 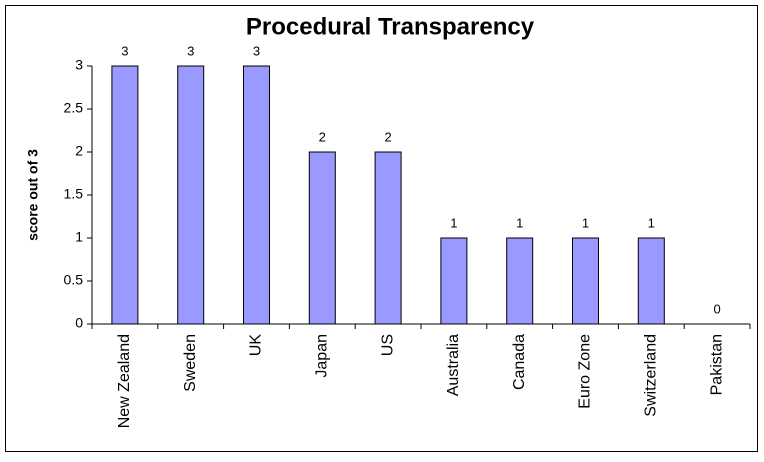 What do you see at coordinates (453, 365) in the screenshot?
I see `x-tick-label: Australia` at bounding box center [453, 365].